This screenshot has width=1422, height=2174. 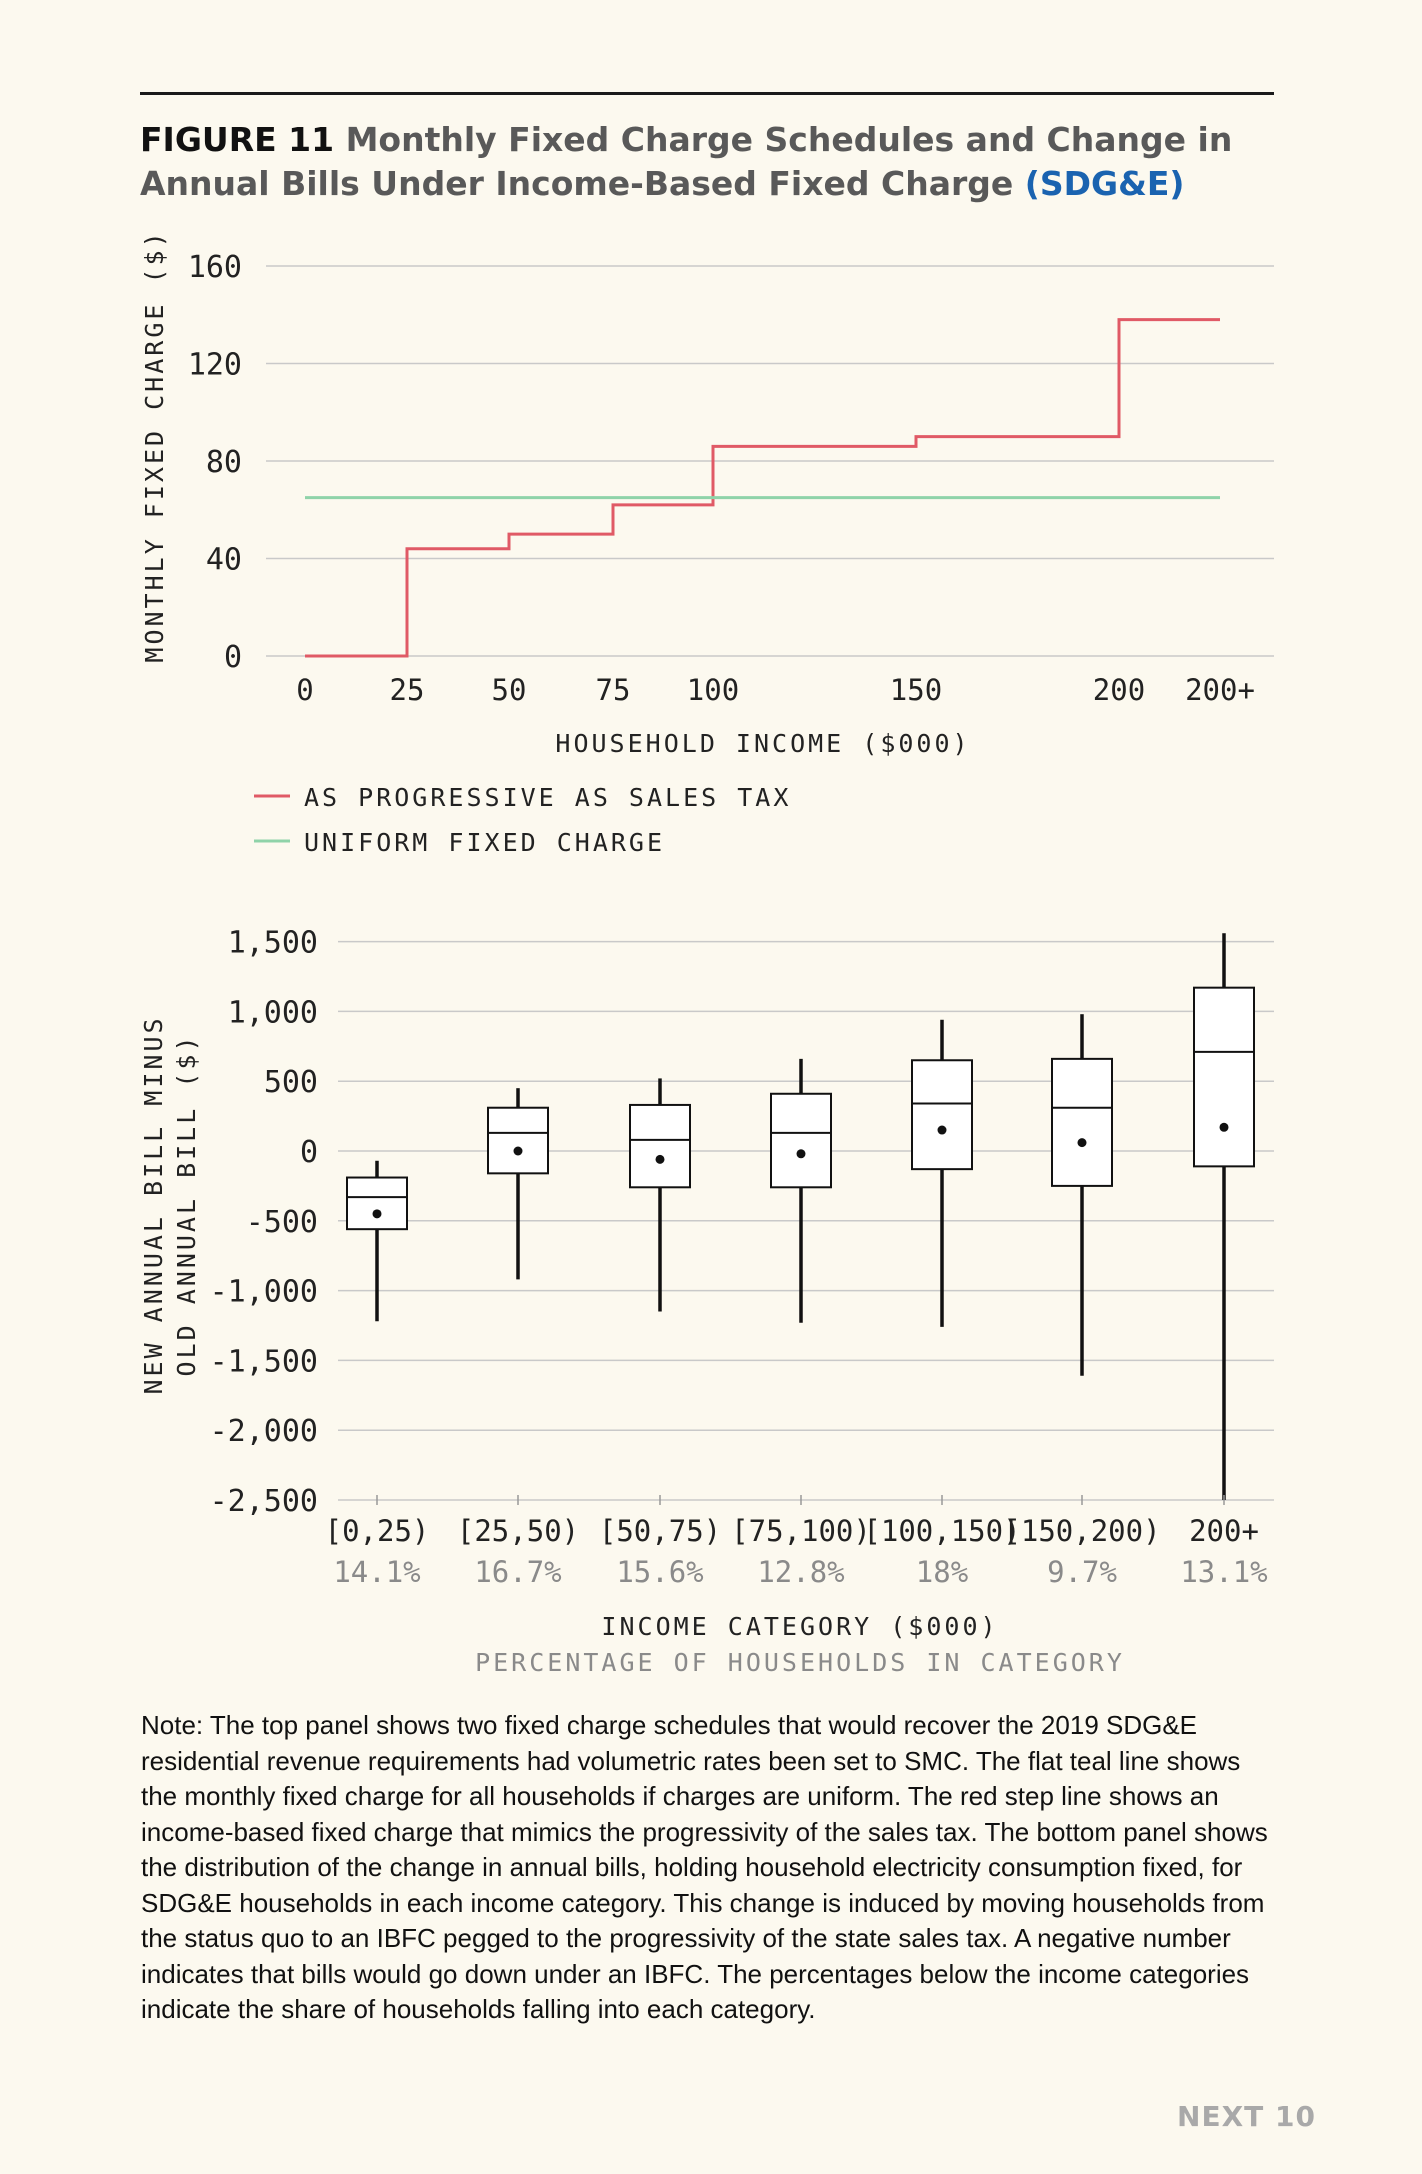 What do you see at coordinates (233, 657) in the screenshot?
I see `top-y-tick-label: 0` at bounding box center [233, 657].